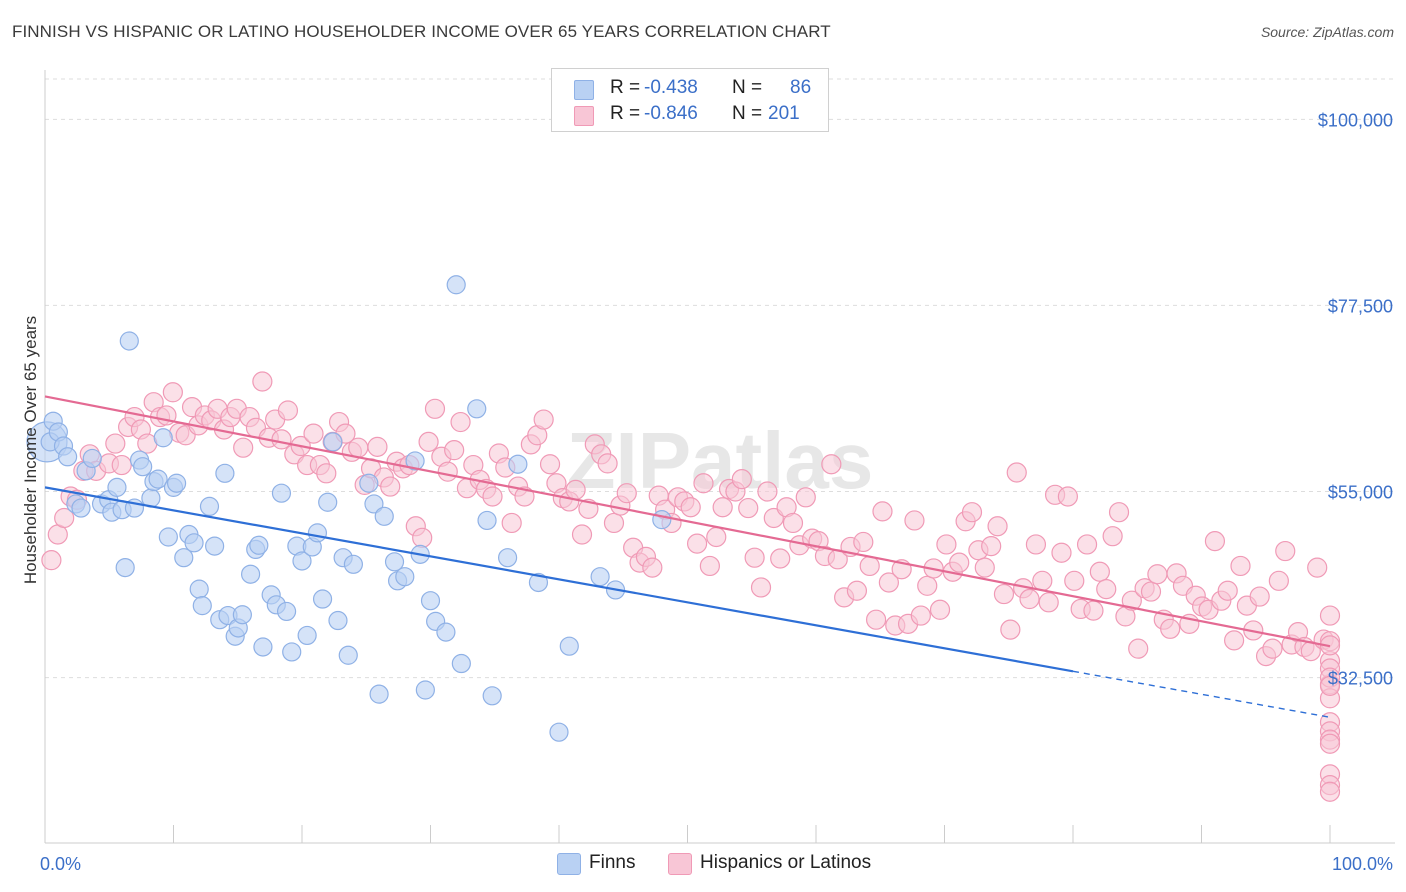 This screenshot has width=1406, height=892. What do you see at coordinates (1201, 694) in the screenshot?
I see `finns-trend-extension` at bounding box center [1201, 694].